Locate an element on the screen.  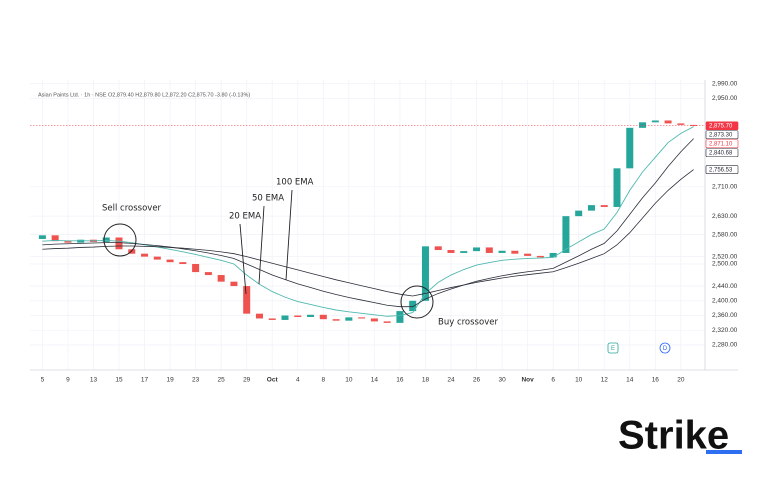
buy-annotation: Buy crossover is located at coordinates (468, 323).